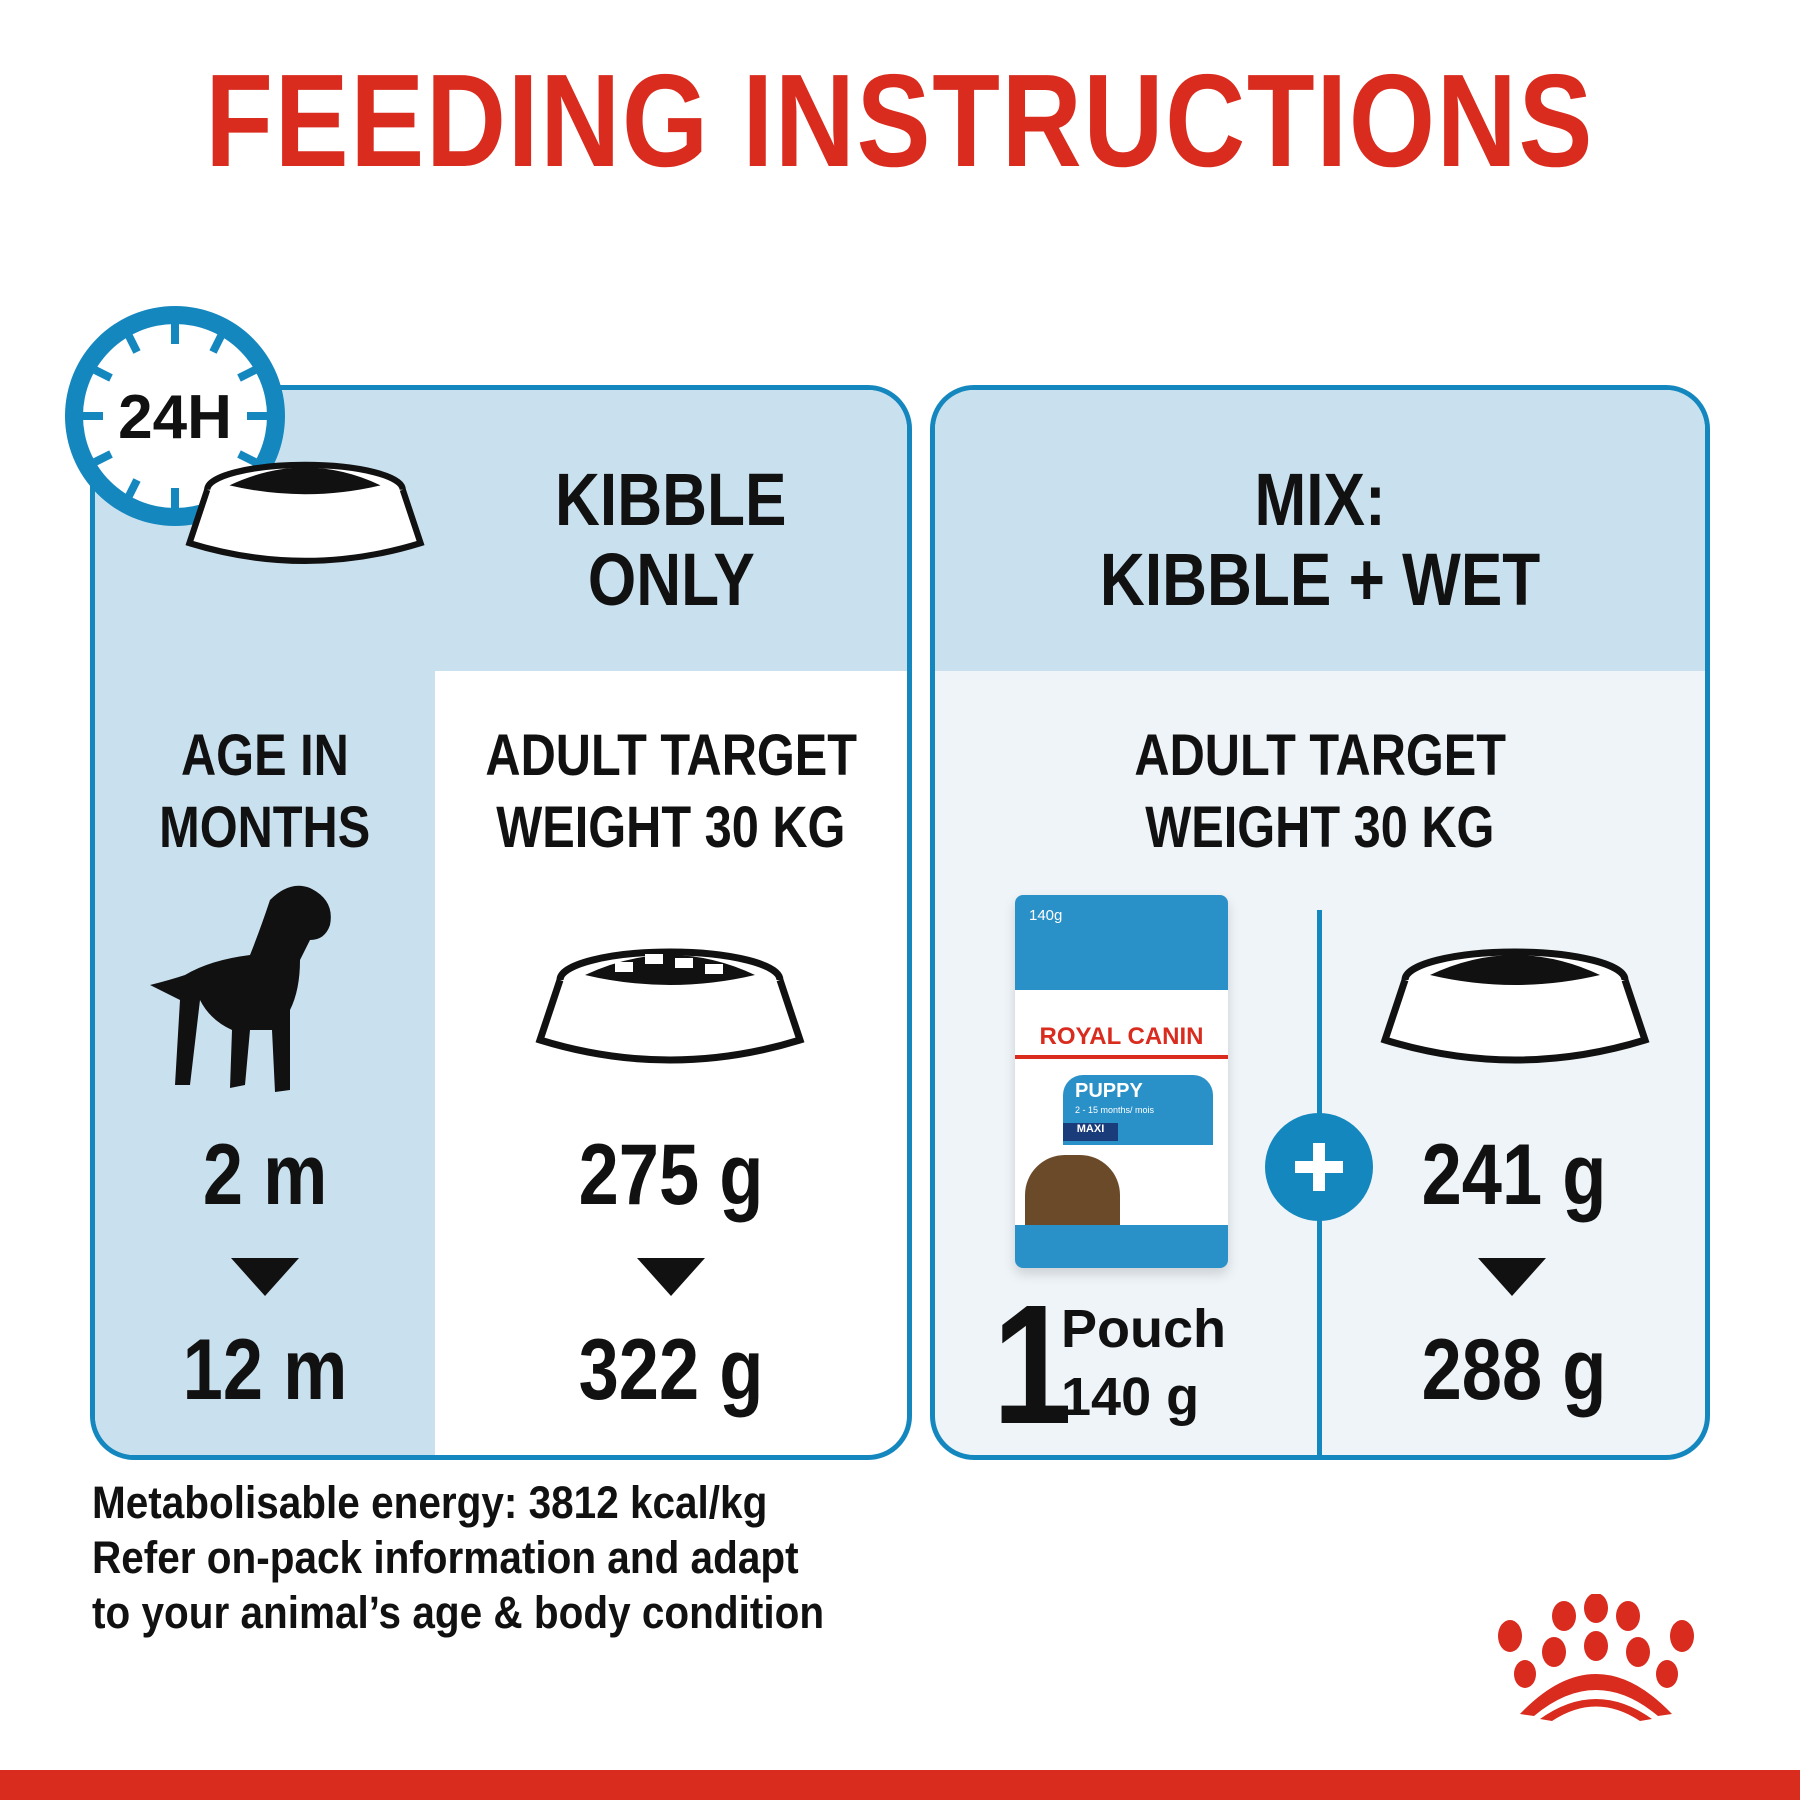 The height and width of the screenshot is (1800, 1800). What do you see at coordinates (1596, 1657) in the screenshot?
I see `crown-logo-icon` at bounding box center [1596, 1657].